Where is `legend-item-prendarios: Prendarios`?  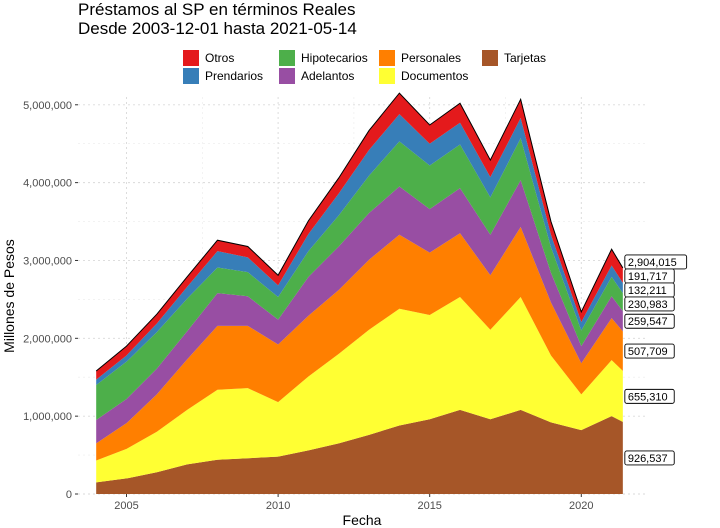 legend-item-prendarios: Prendarios is located at coordinates (223, 76).